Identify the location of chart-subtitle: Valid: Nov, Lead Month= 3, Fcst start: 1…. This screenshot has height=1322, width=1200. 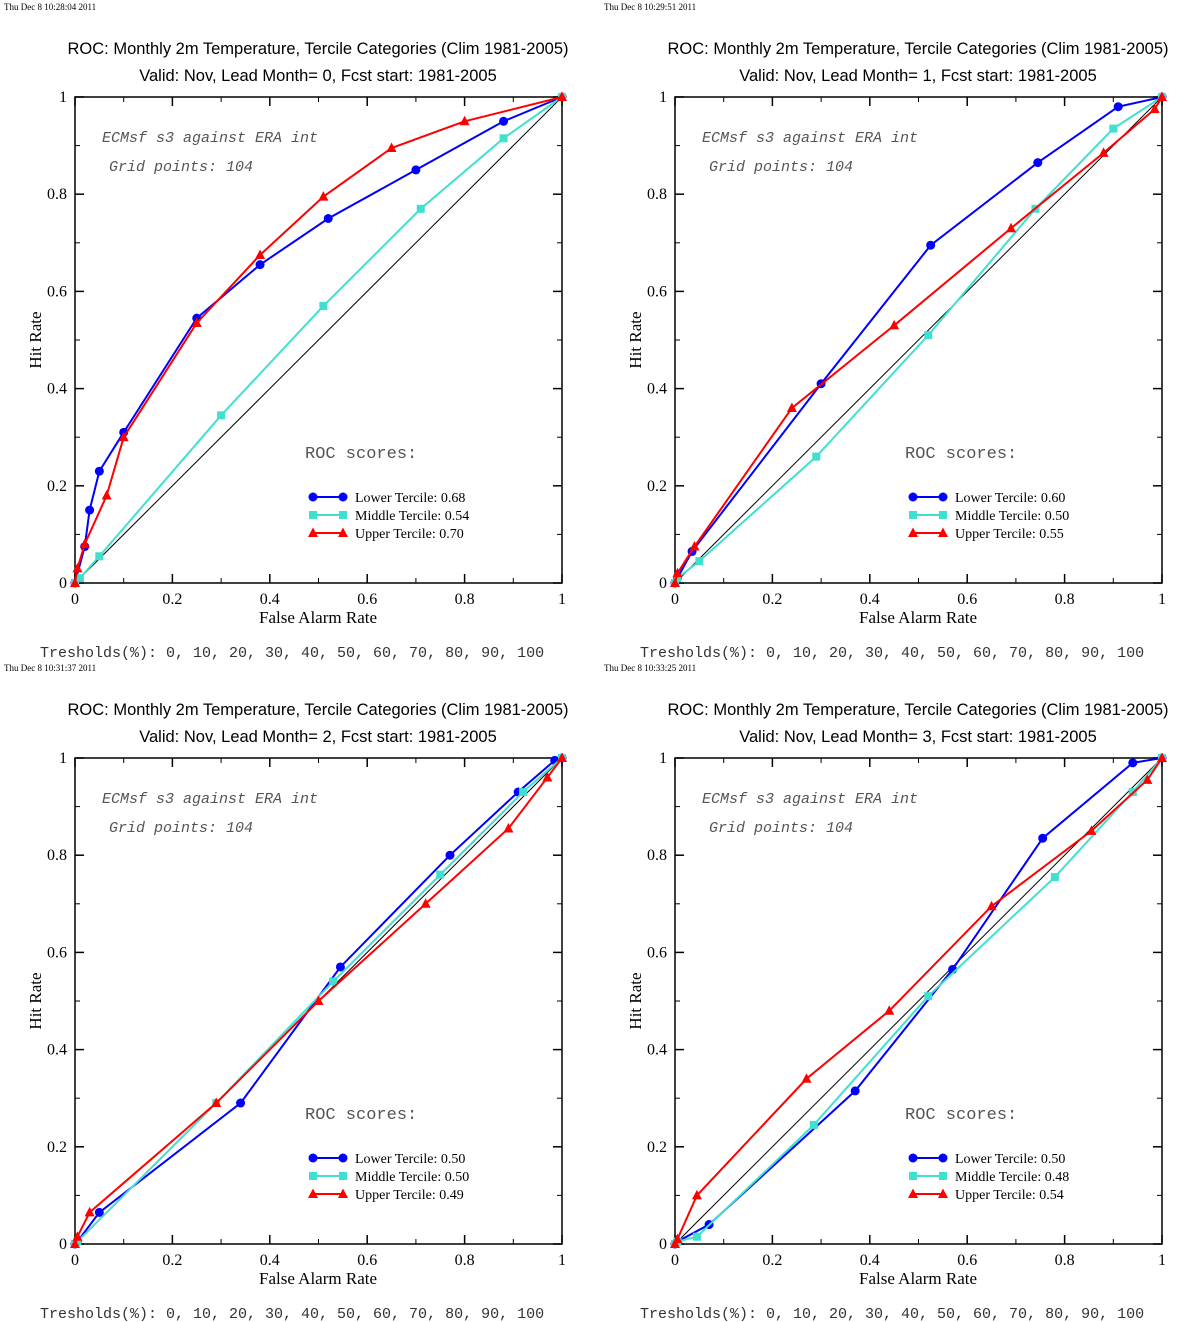
(918, 737).